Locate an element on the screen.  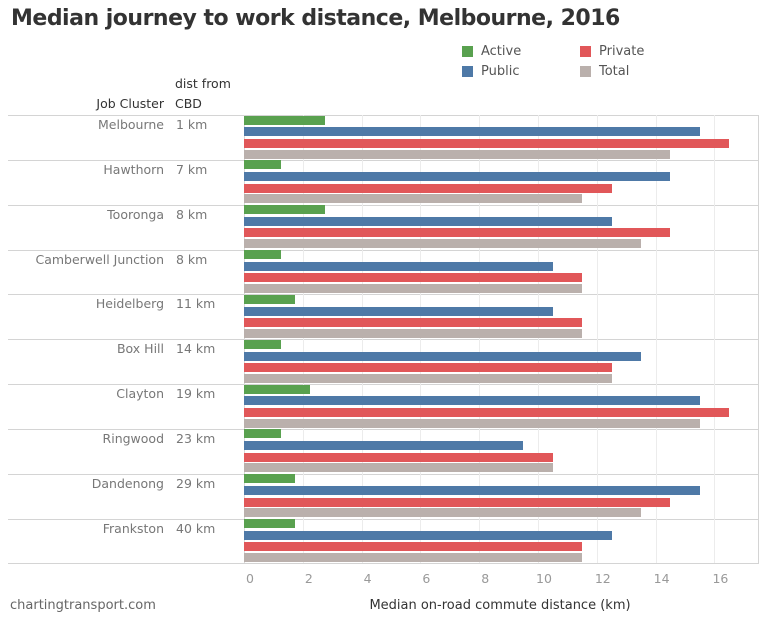
legend-item-total: Total is located at coordinates (604, 71).